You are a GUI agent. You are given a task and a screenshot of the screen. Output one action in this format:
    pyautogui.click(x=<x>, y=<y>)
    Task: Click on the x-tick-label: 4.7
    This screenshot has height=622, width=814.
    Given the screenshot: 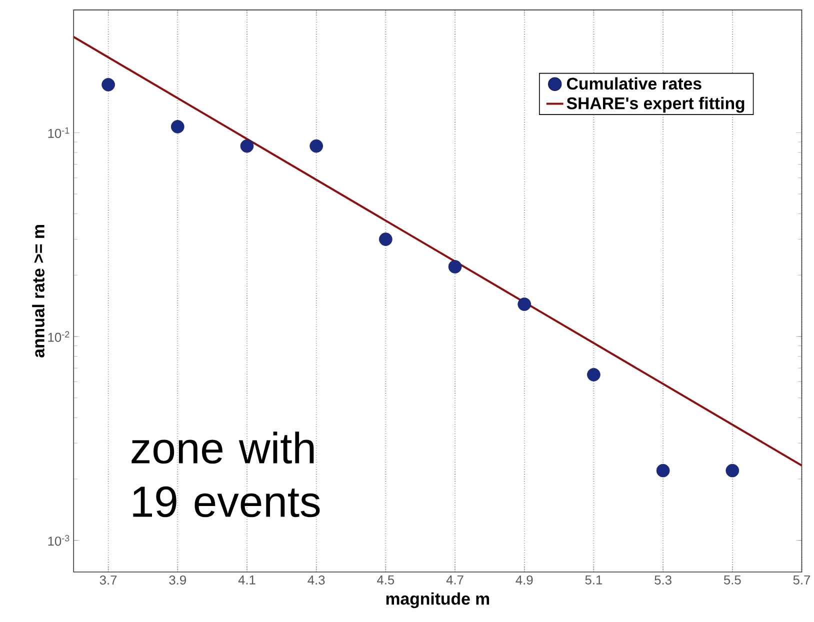 What is the action you would take?
    pyautogui.click(x=455, y=580)
    